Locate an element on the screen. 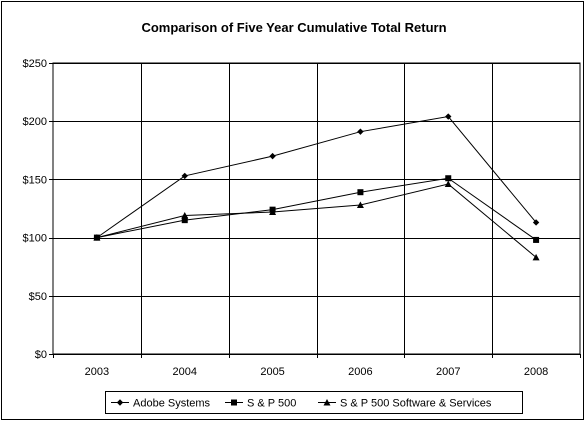 The width and height of the screenshot is (587, 423). legend-label: S & P 500 is located at coordinates (271, 404).